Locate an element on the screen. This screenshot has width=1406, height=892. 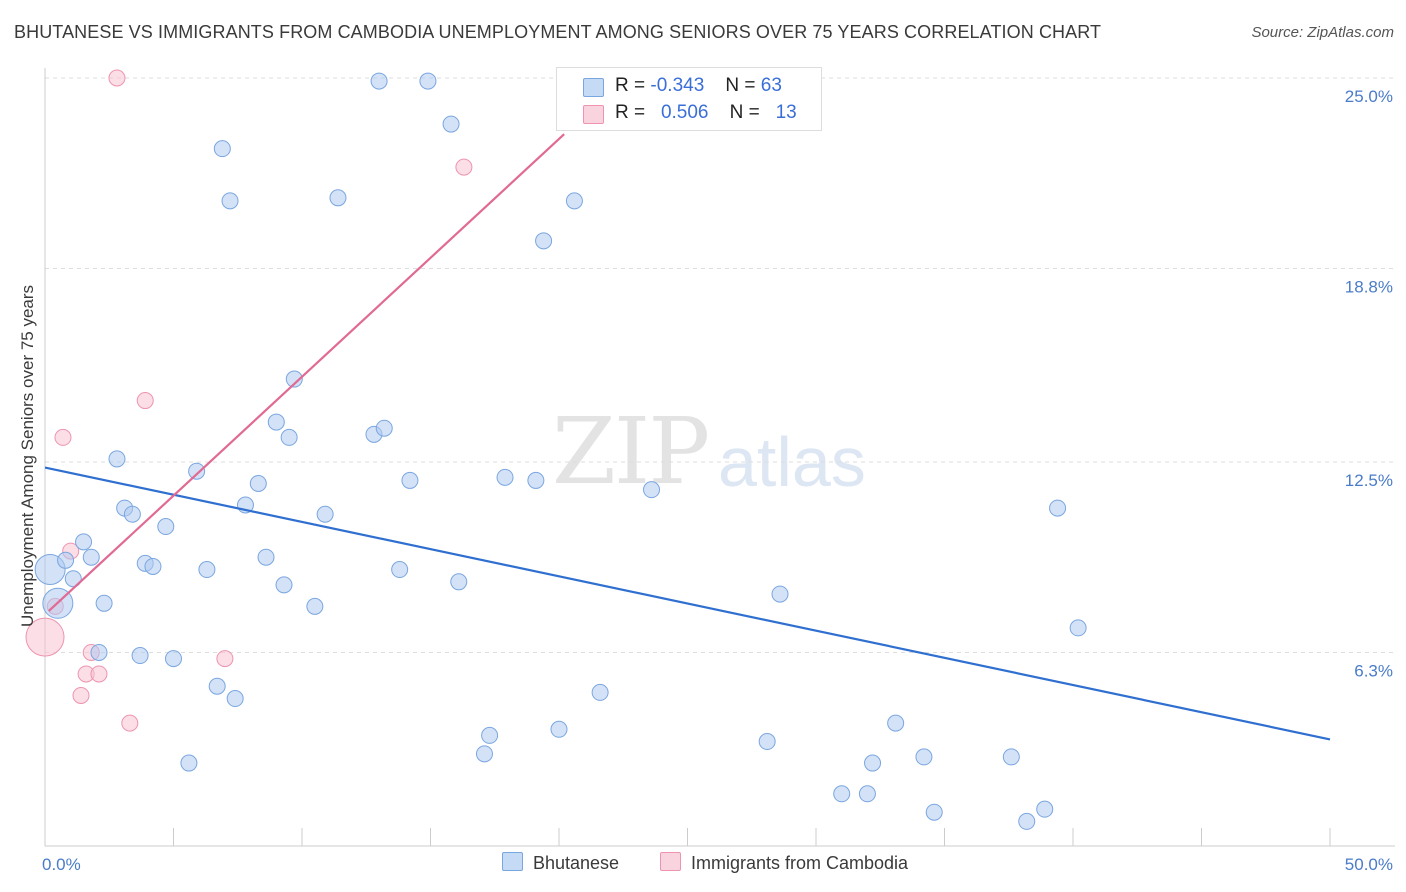
bottom-legend-cambodia: Immigrants from Cambodia is located at coordinates (784, 863).